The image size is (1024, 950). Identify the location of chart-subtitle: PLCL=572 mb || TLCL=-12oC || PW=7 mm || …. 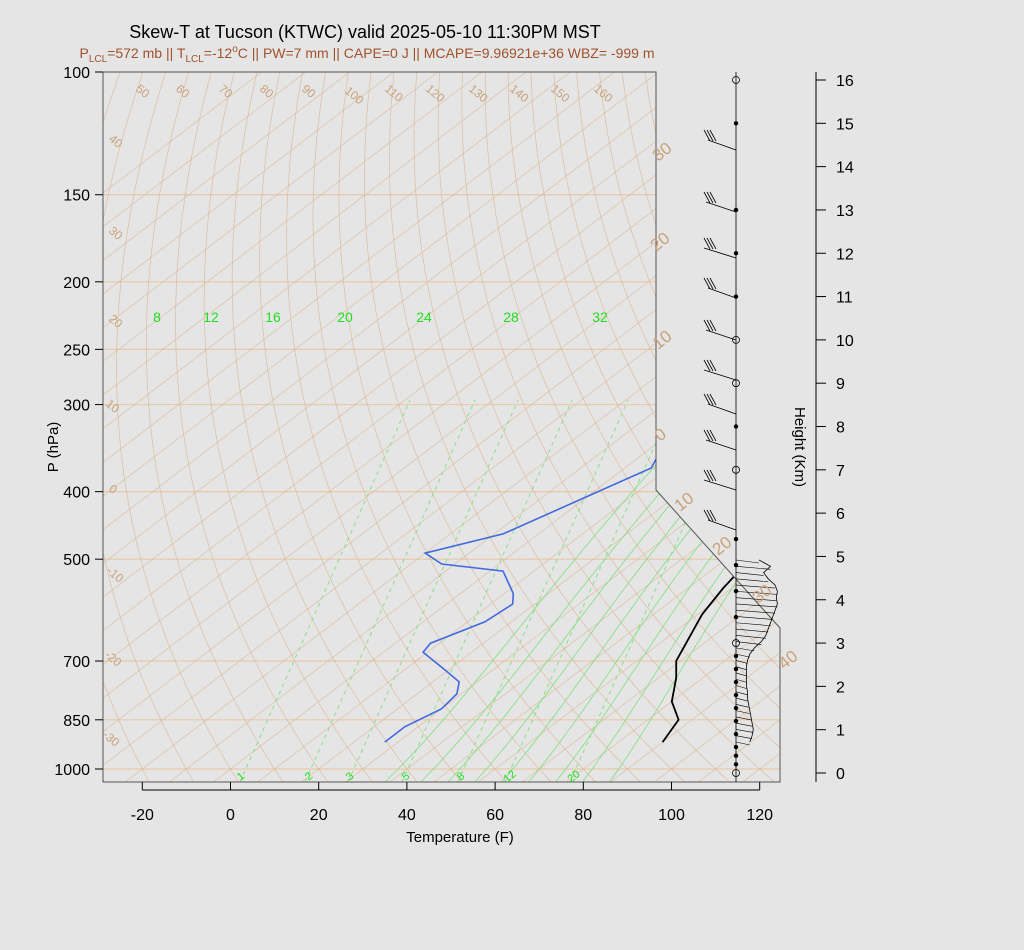
(366, 54).